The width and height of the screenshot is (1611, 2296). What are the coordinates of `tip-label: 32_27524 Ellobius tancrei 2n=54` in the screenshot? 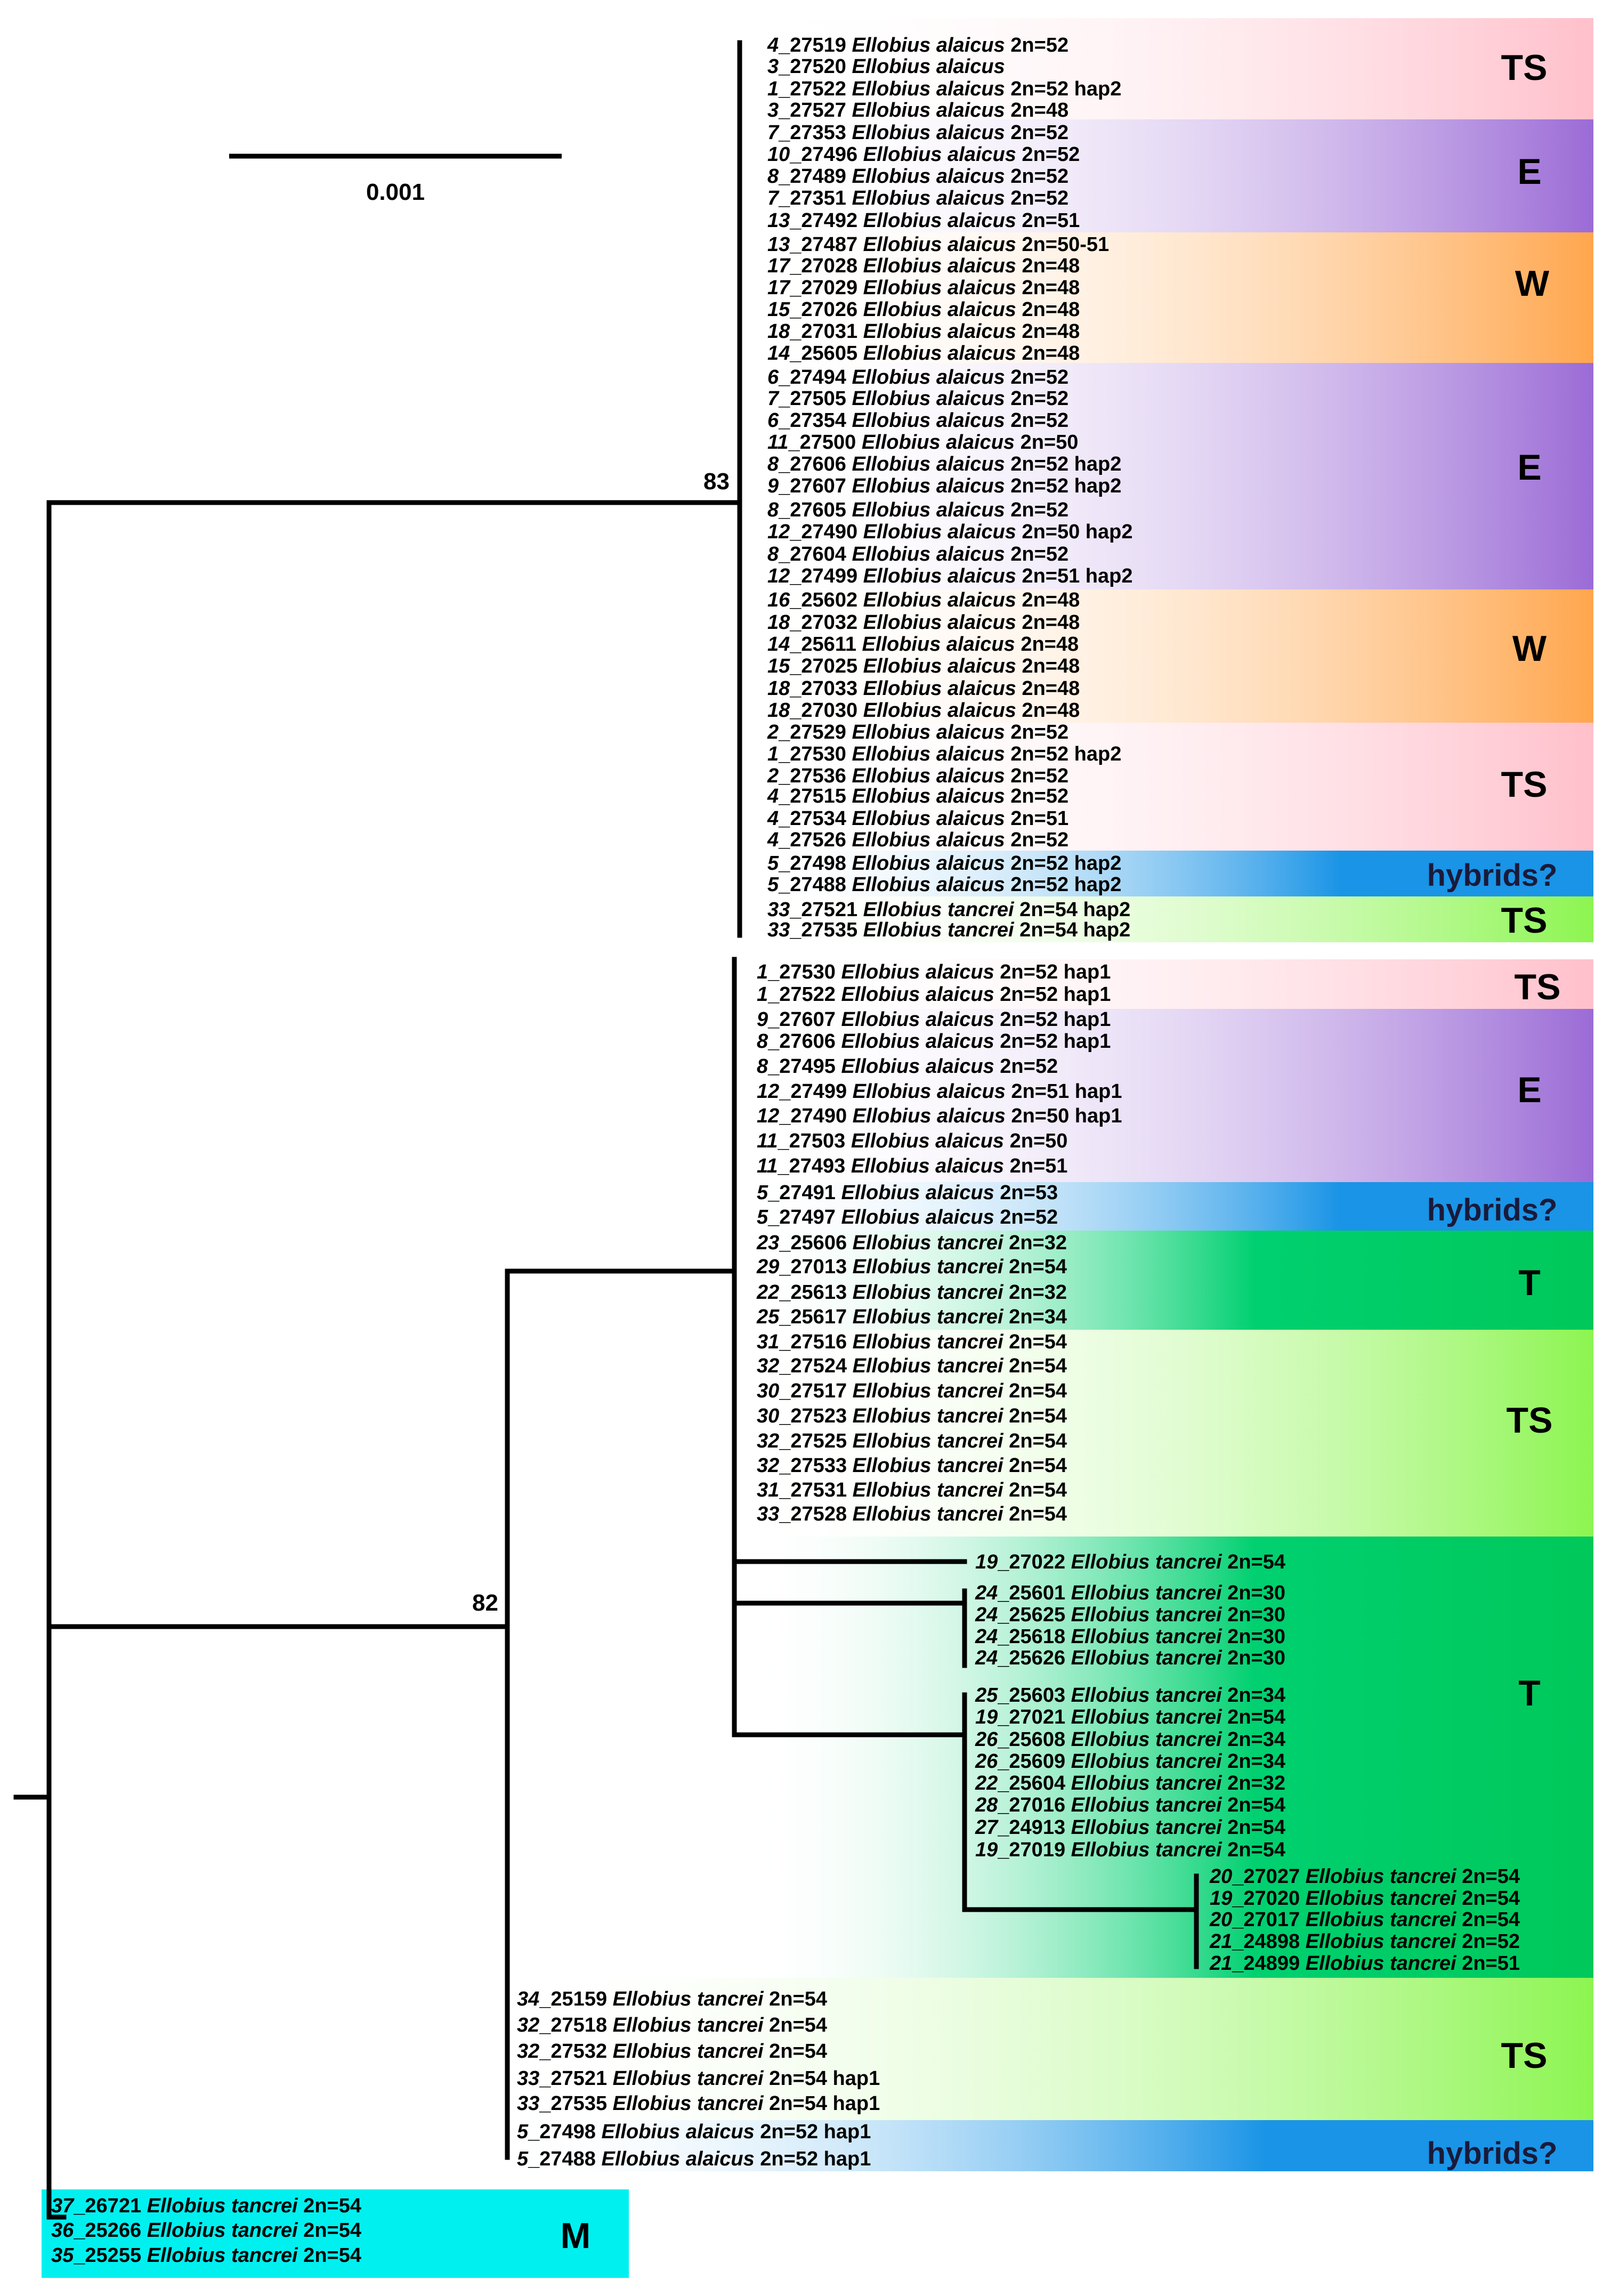 It's located at (912, 1366).